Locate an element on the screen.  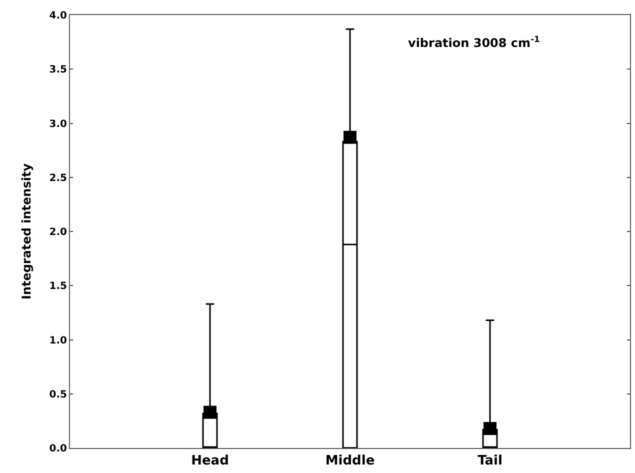
y-tick-label: 0.5 is located at coordinates (58, 394).